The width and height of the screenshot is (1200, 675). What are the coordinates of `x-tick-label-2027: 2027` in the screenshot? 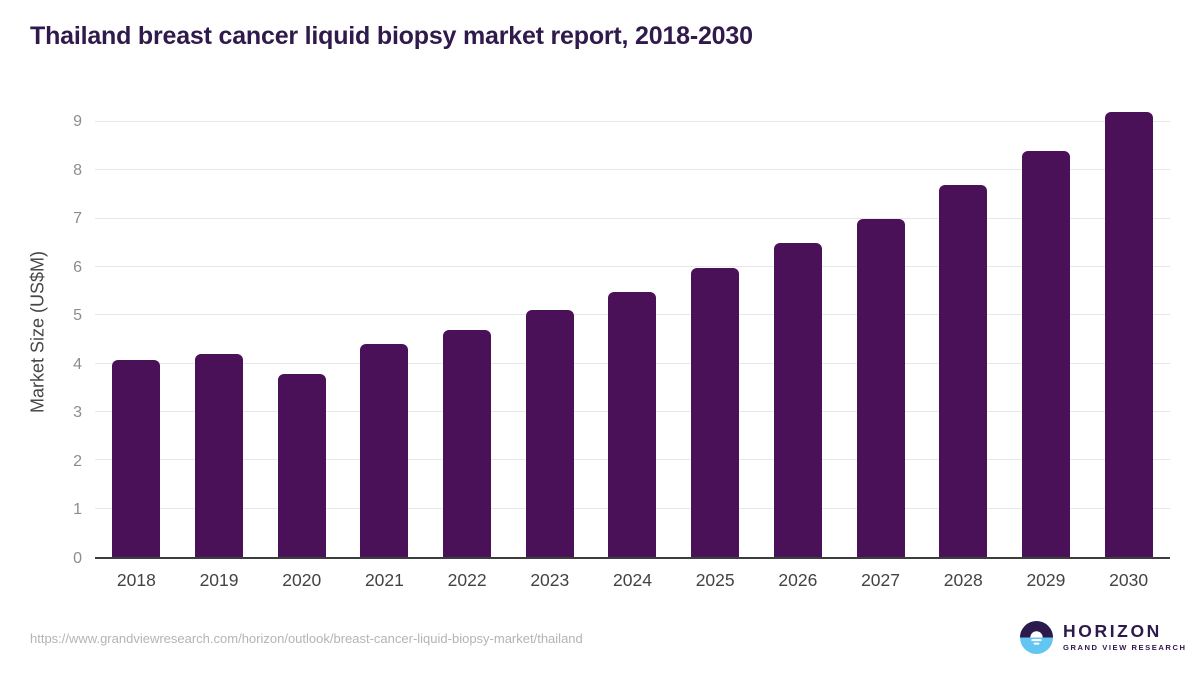 It's located at (880, 580).